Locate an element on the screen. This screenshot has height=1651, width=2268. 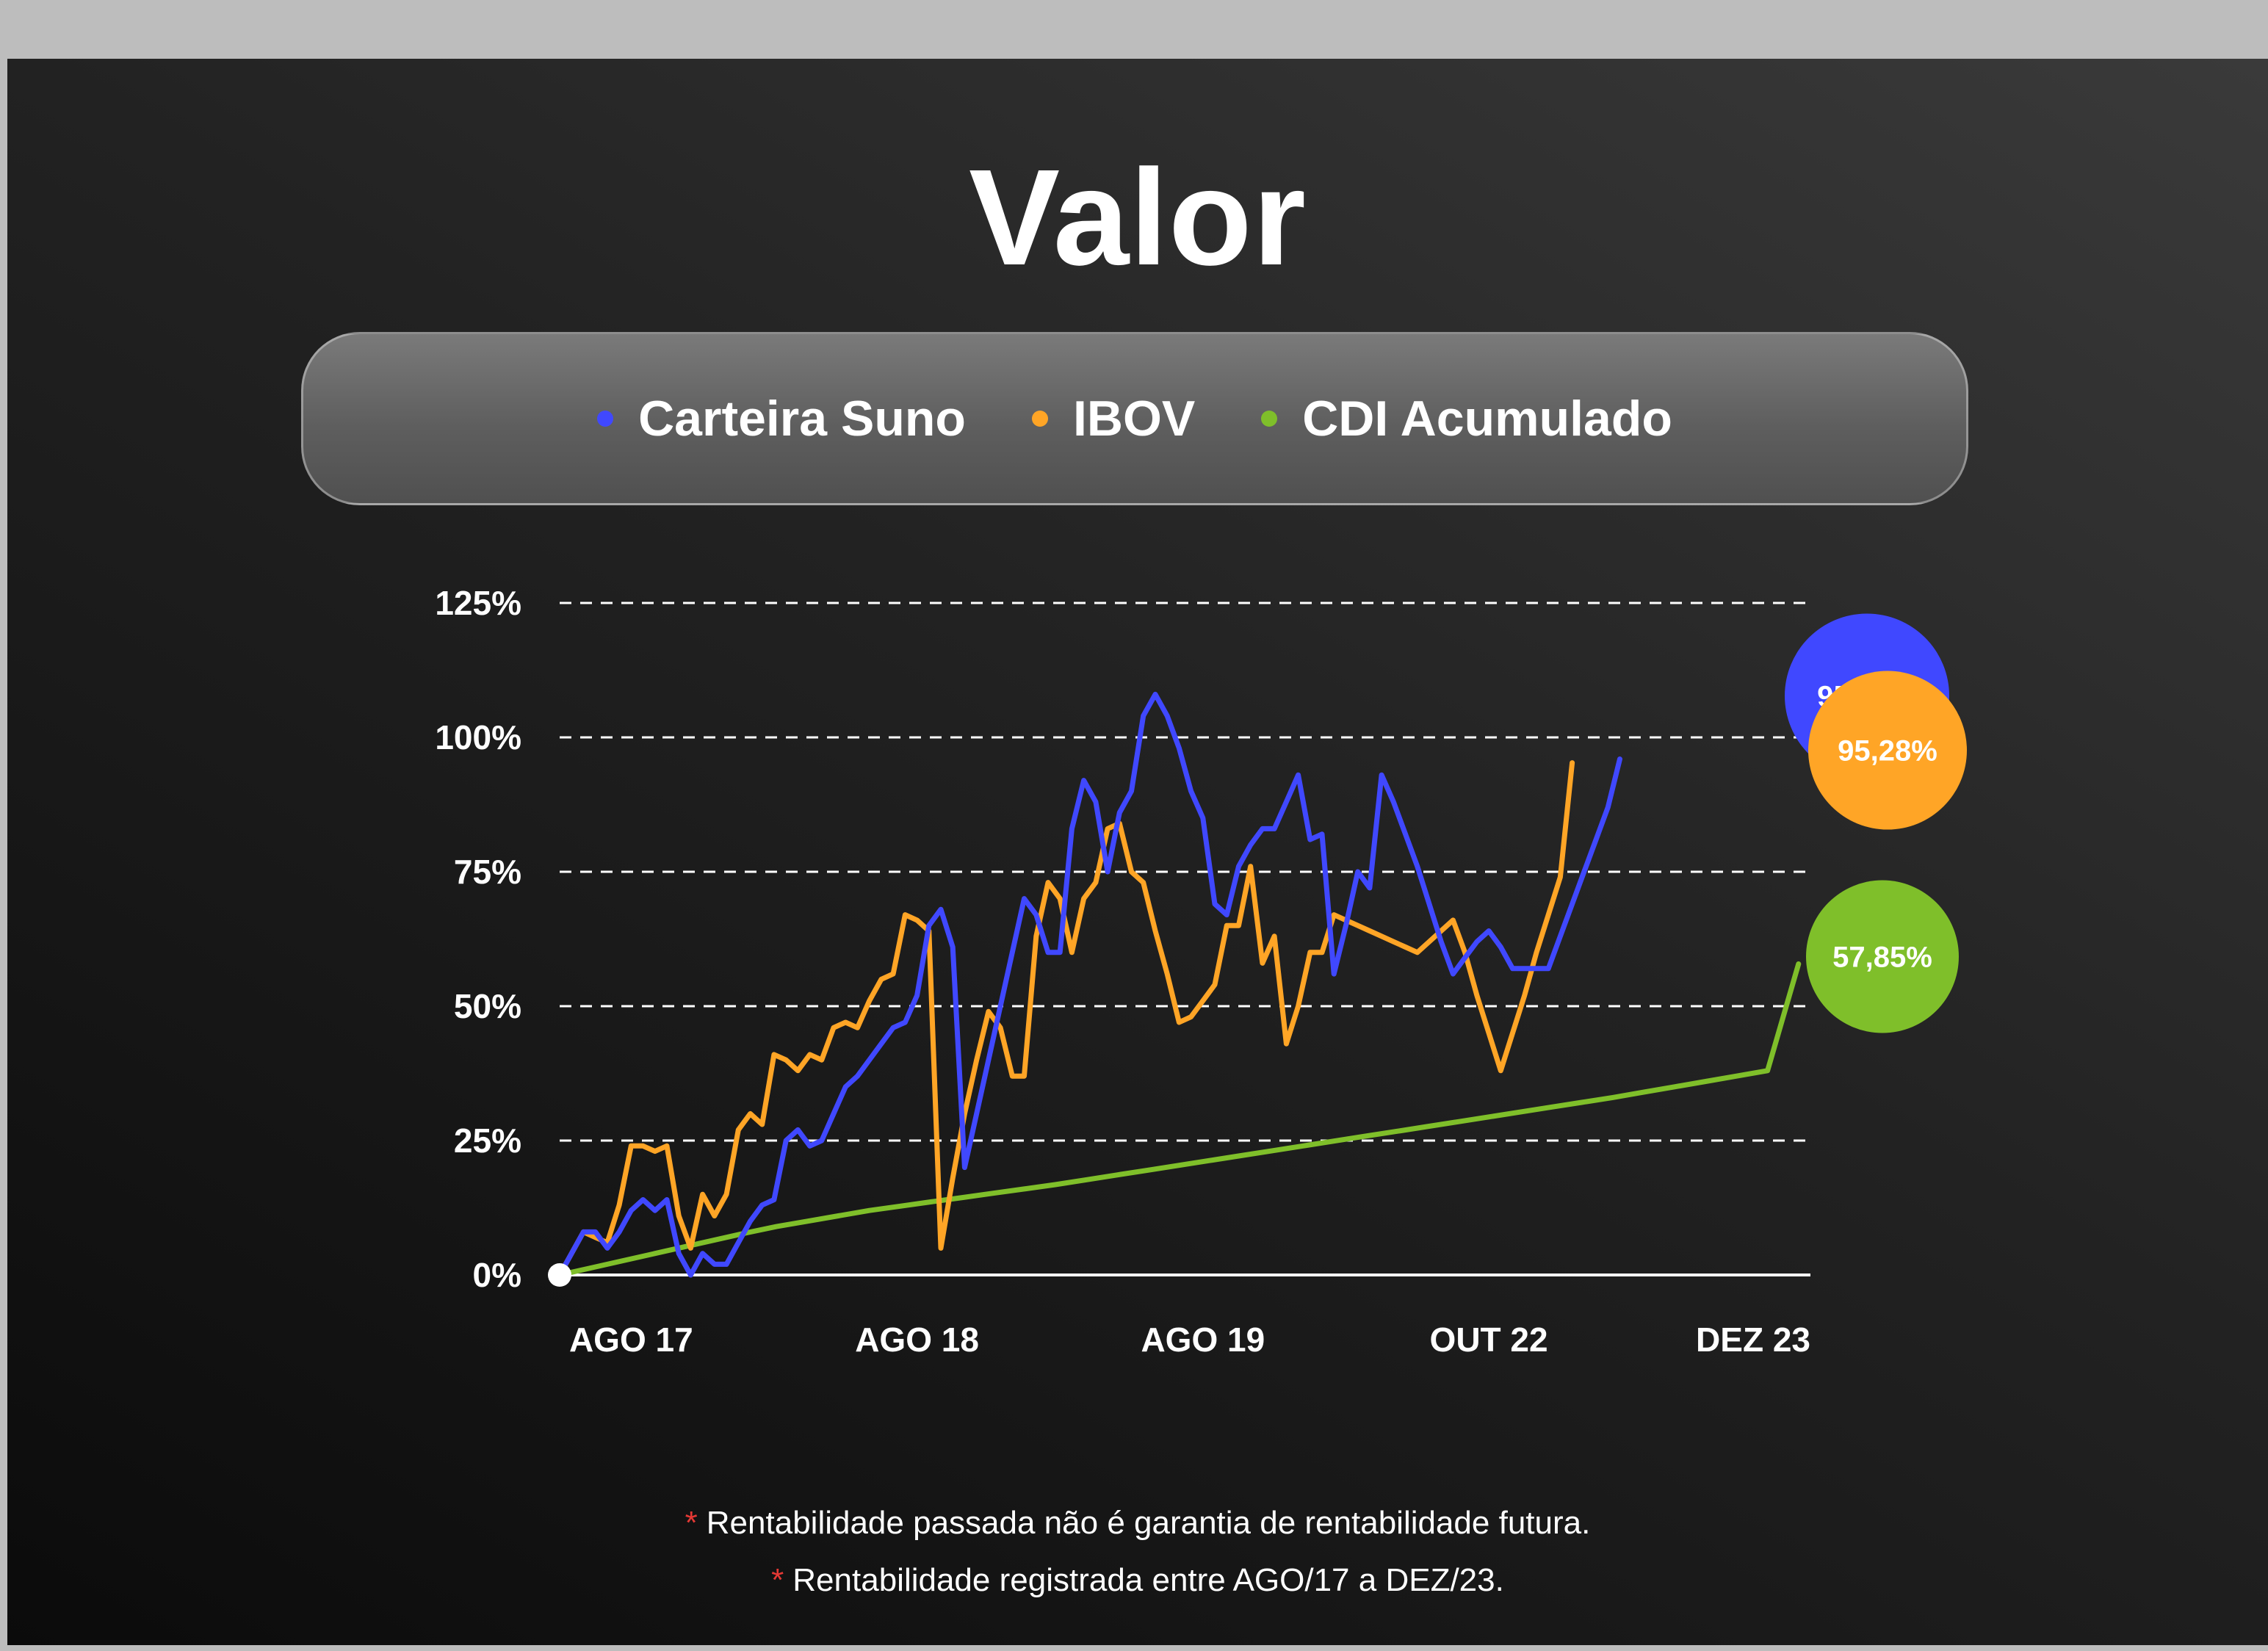
legend-label: CDI Acumulado is located at coordinates (1487, 419).